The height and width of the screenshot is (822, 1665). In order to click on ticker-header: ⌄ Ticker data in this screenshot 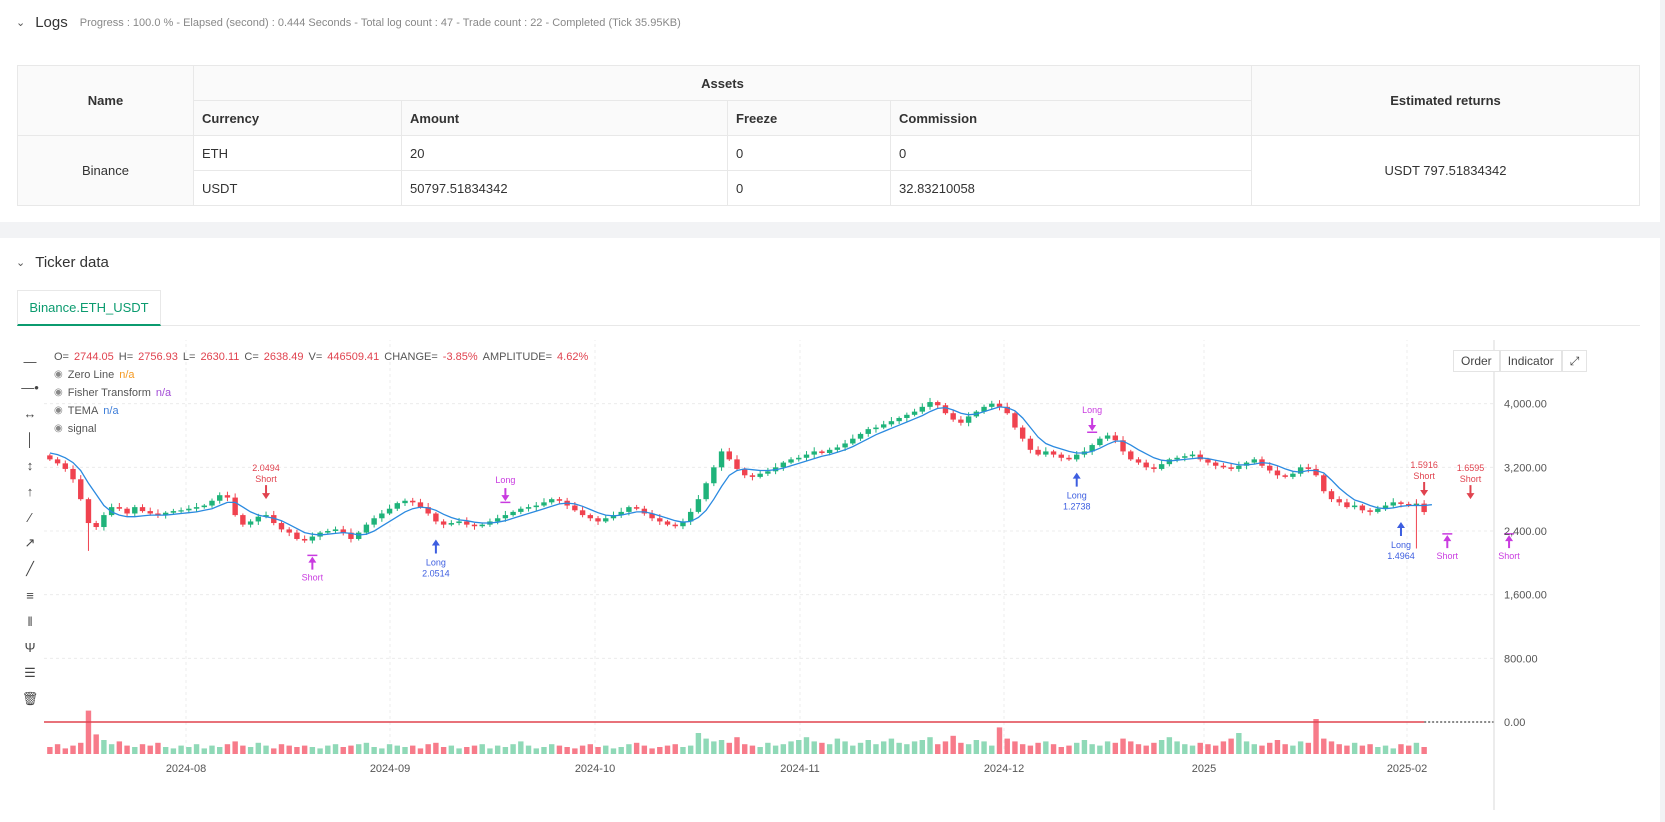, I will do `click(62, 262)`.